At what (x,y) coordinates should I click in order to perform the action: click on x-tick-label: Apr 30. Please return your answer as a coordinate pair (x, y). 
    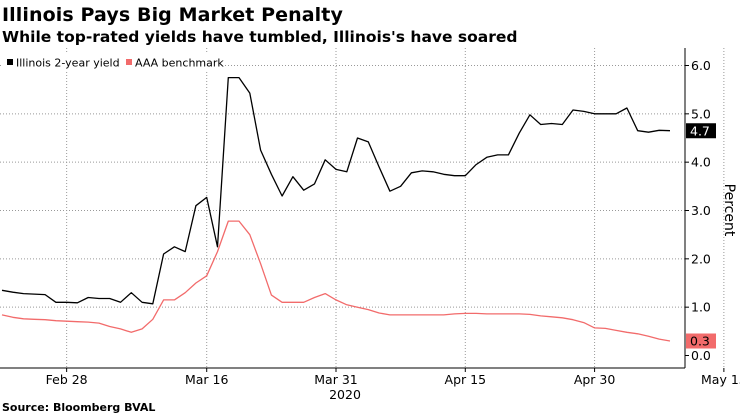
    Looking at the image, I should click on (595, 379).